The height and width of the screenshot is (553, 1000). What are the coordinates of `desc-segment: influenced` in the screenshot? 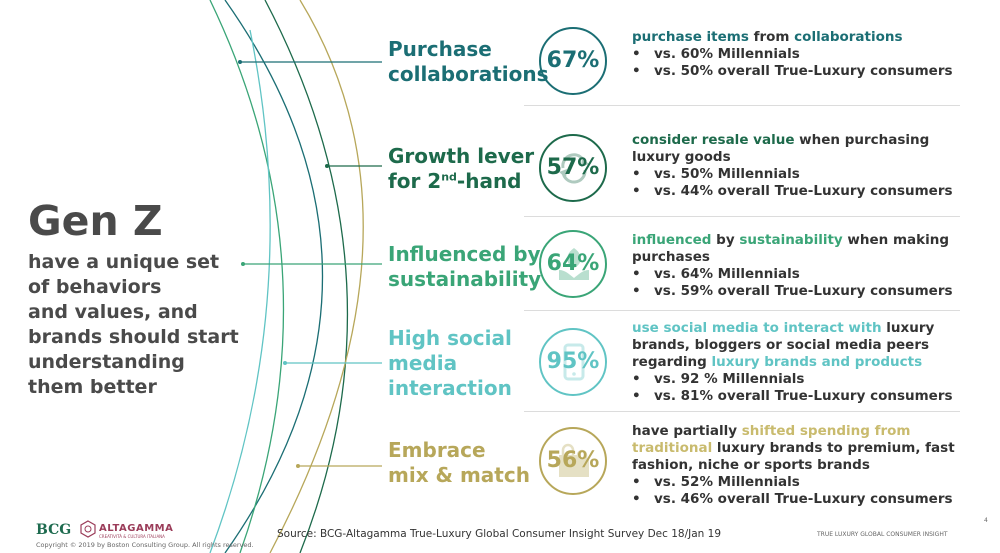 It's located at (672, 240).